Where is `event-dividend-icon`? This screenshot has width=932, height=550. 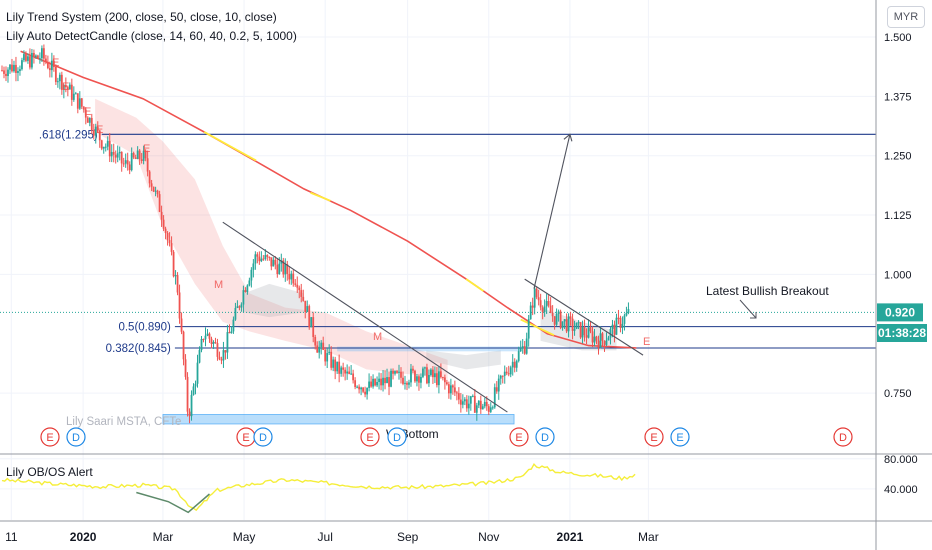
event-dividend-icon is located at coordinates (397, 437).